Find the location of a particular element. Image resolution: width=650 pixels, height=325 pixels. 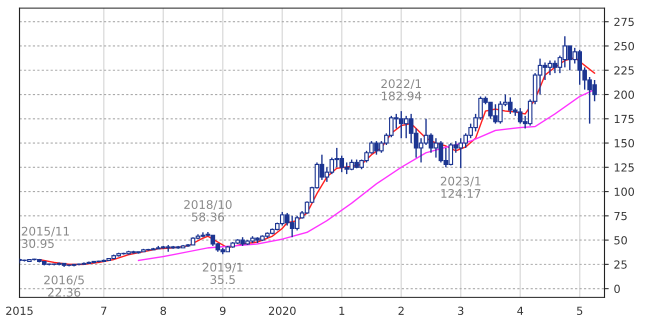

y-tick-label: 175 is located at coordinates (624, 119).